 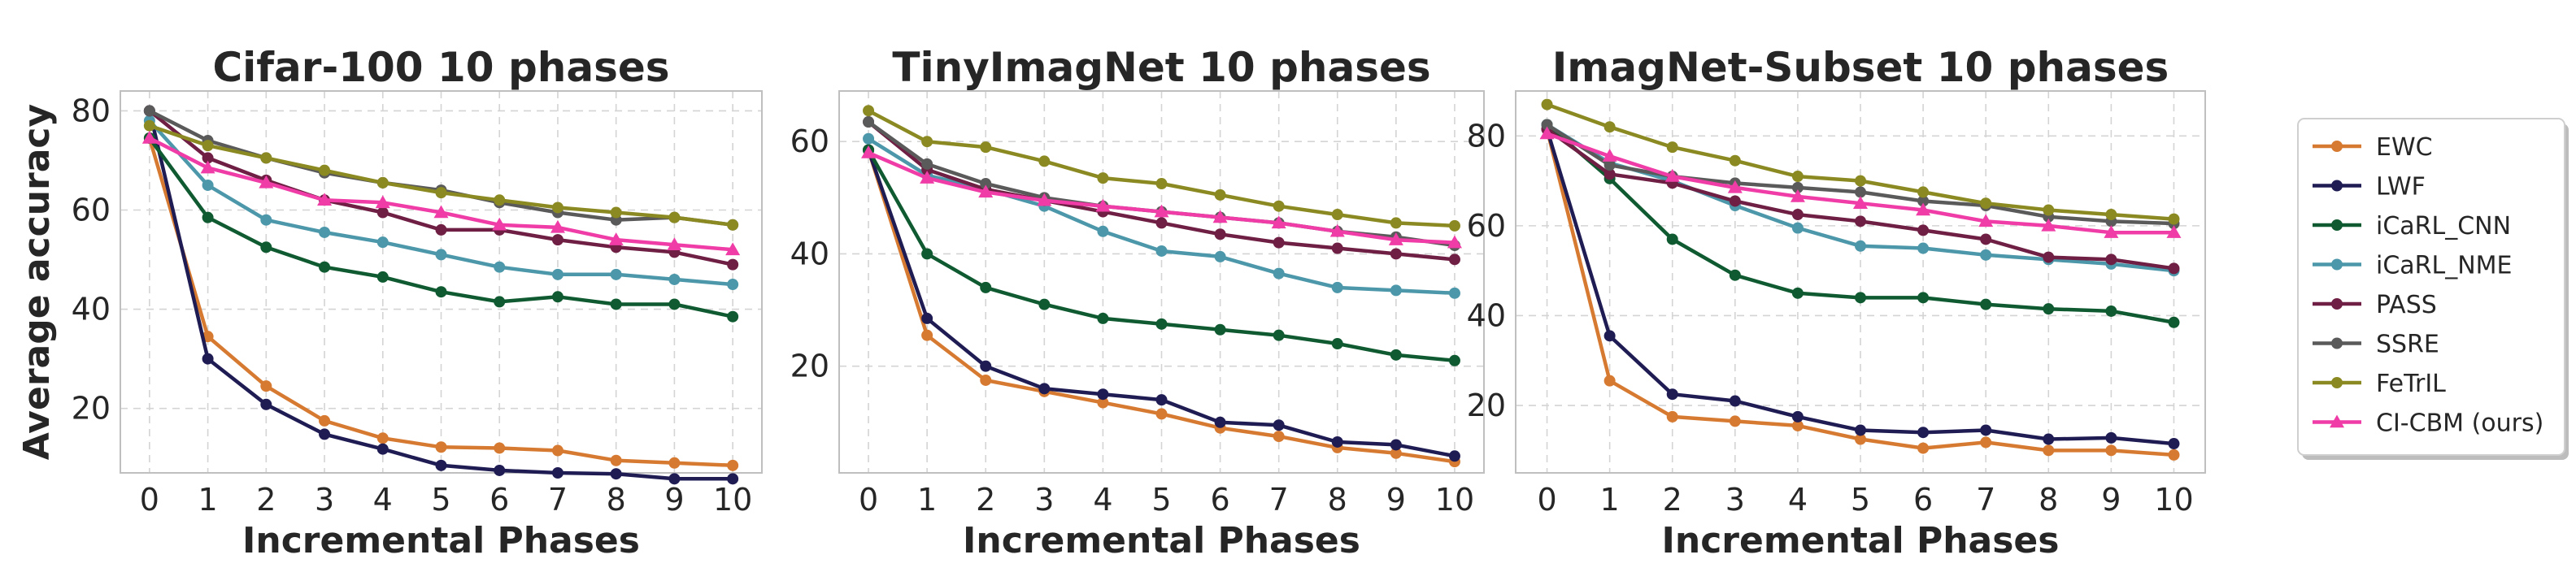 What do you see at coordinates (2173, 500) in the screenshot?
I see `x-tick-label: 10` at bounding box center [2173, 500].